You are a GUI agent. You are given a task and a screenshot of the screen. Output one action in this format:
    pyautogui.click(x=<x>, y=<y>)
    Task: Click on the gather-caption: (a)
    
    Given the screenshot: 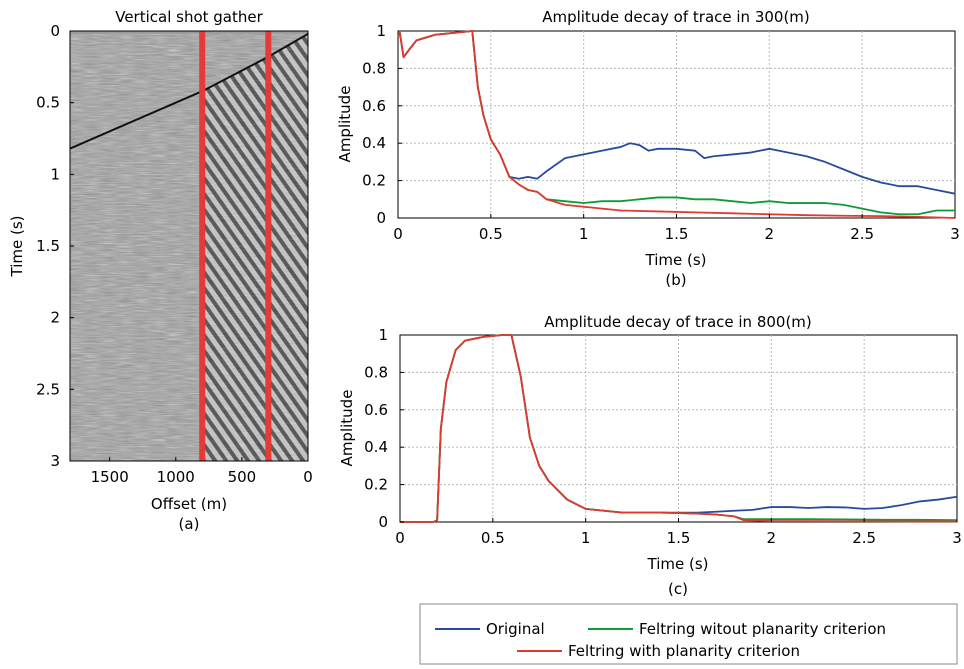 What is the action you would take?
    pyautogui.click(x=189, y=524)
    